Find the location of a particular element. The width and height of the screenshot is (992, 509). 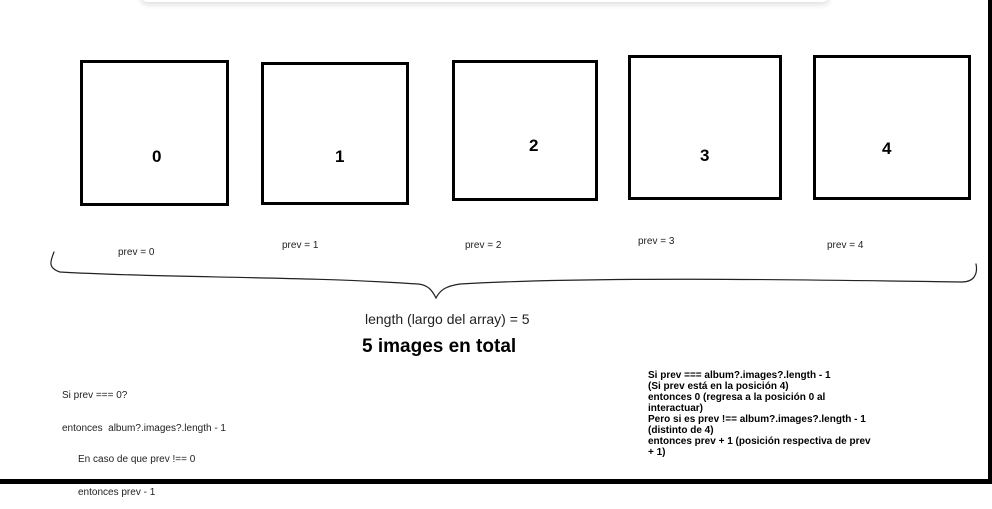

prev-label-1: prev = 1 is located at coordinates (300, 245).